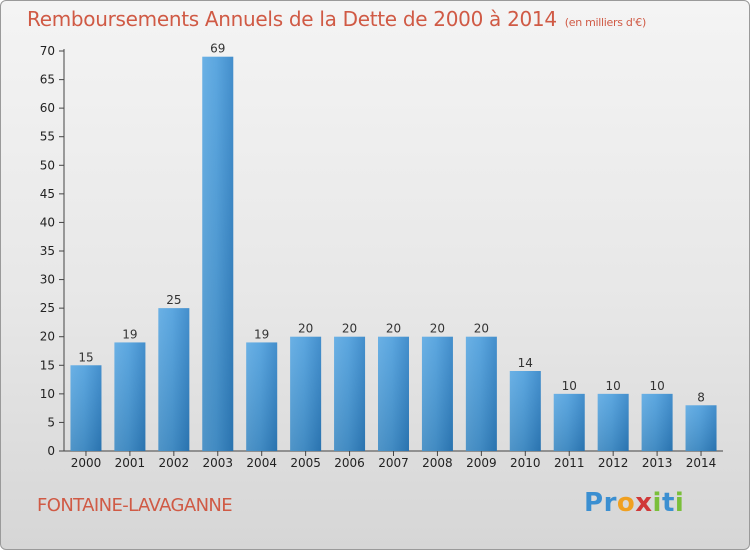  What do you see at coordinates (85, 357) in the screenshot?
I see `bar-value-label: 15` at bounding box center [85, 357].